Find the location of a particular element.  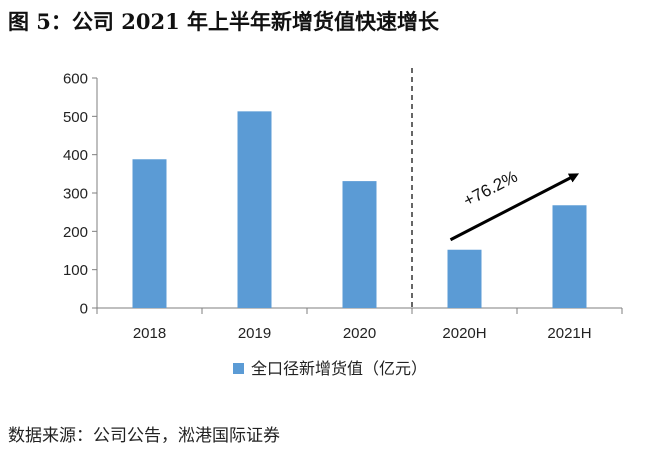

bar-2018 is located at coordinates (149, 233).